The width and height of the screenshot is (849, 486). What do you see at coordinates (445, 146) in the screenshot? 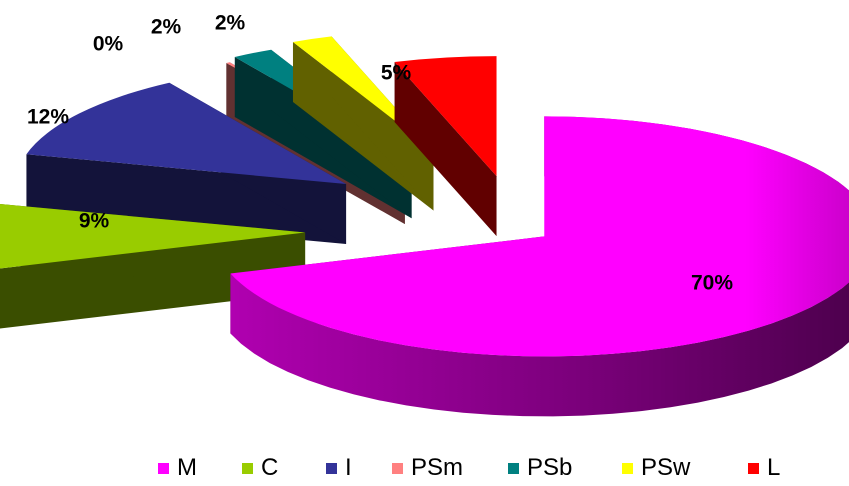
I see `pie-slice-l` at bounding box center [445, 146].